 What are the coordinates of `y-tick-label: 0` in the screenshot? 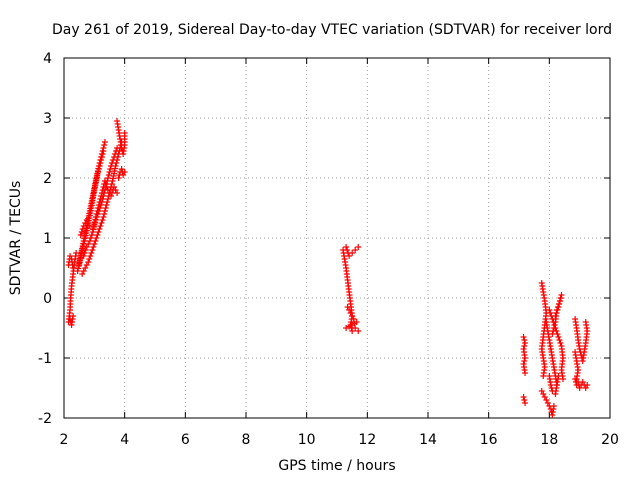 It's located at (47, 299).